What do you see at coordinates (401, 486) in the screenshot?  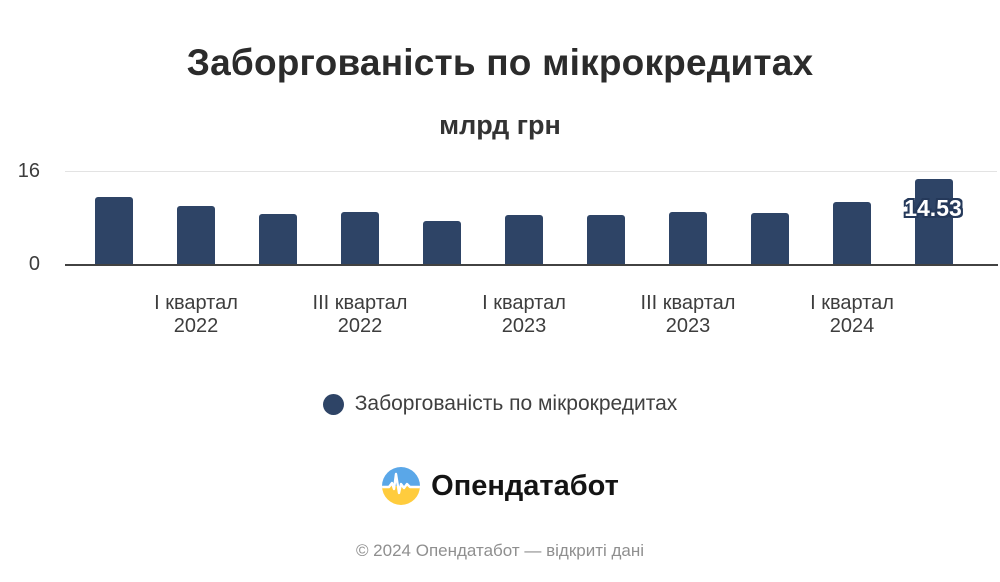 I see `opendatabot-flag-pulse-icon` at bounding box center [401, 486].